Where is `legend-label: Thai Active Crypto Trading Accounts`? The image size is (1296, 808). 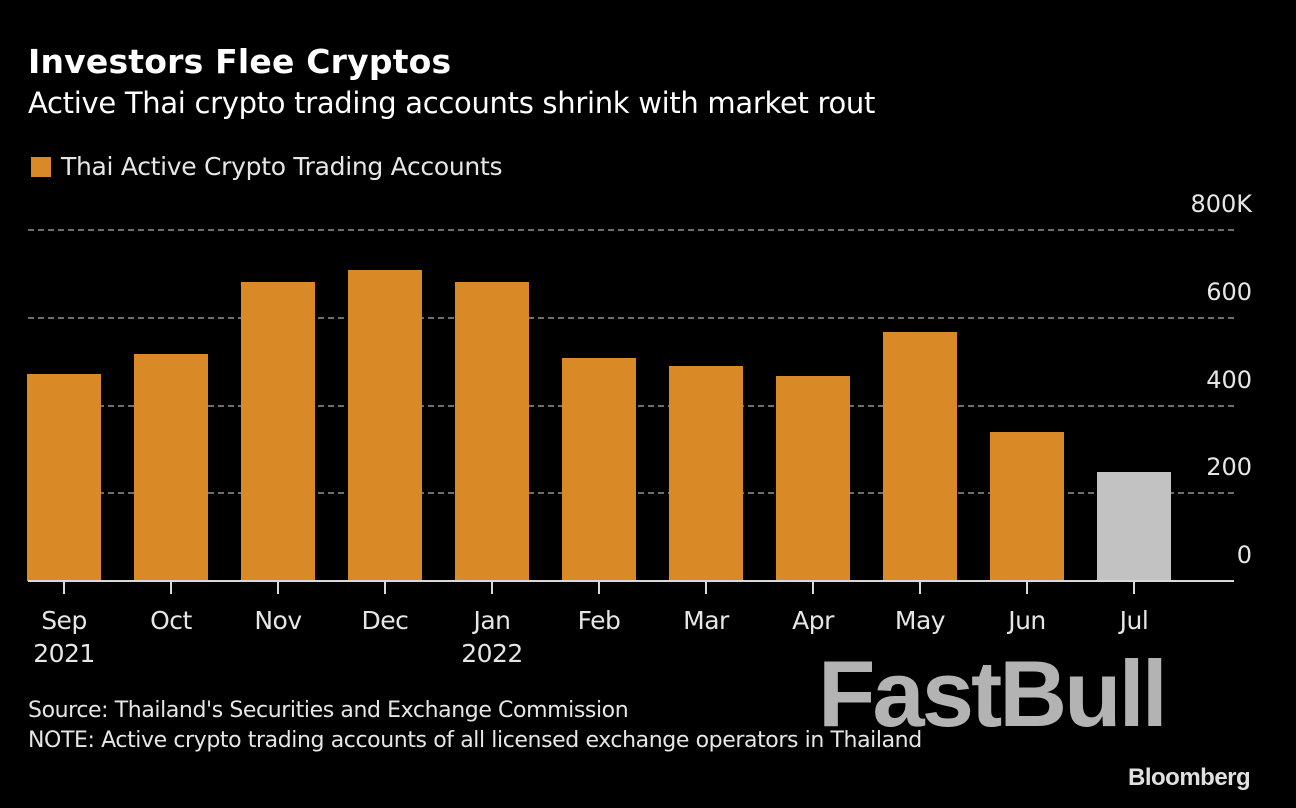
legend-label: Thai Active Crypto Trading Accounts is located at coordinates (282, 166).